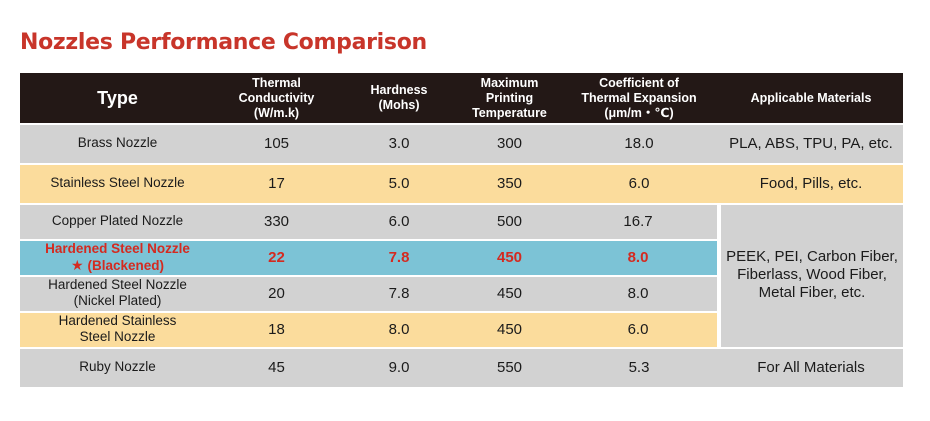 The height and width of the screenshot is (421, 930). I want to click on header-conductivity: Thermal Conductivity (W/m.k), so click(276, 98).